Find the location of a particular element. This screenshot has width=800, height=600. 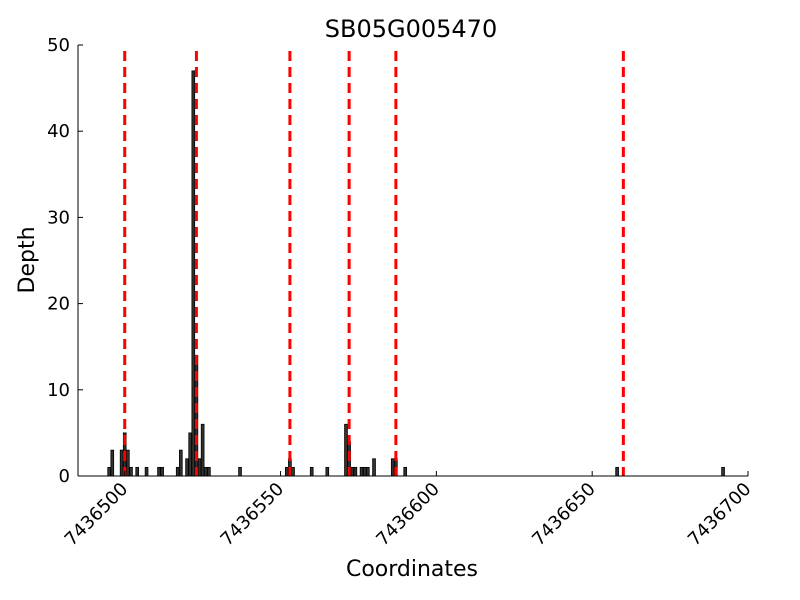

y-tick-label: 30 is located at coordinates (58, 217).